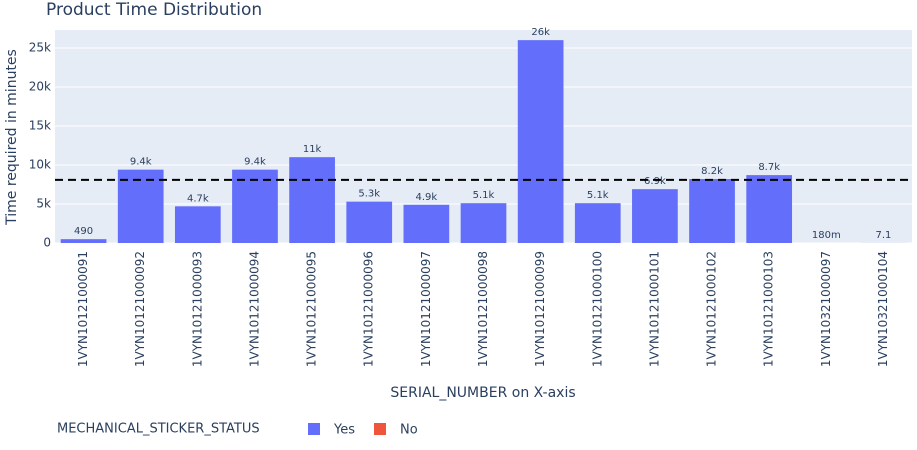 Image resolution: width=917 pixels, height=450 pixels. What do you see at coordinates (427, 197) in the screenshot?
I see `data-label: 4.9k` at bounding box center [427, 197].